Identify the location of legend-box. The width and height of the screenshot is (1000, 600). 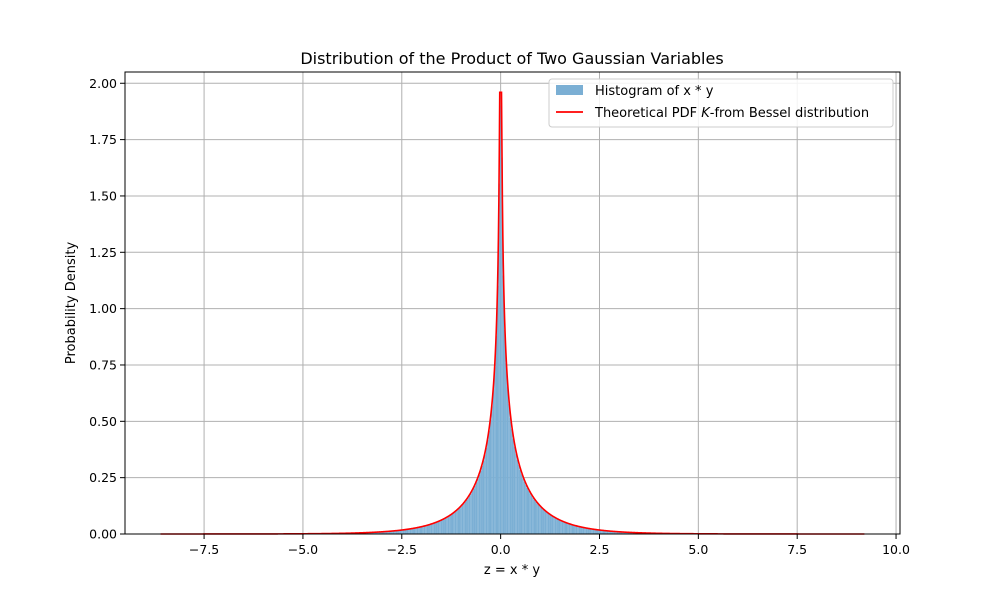
(721, 103).